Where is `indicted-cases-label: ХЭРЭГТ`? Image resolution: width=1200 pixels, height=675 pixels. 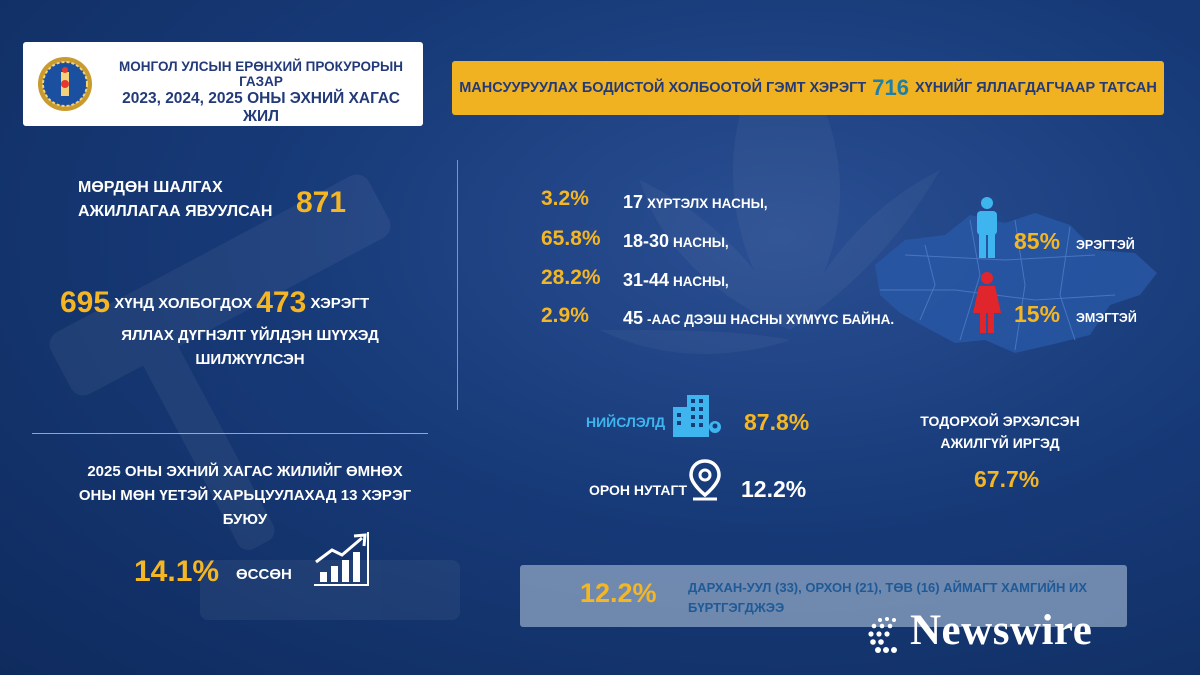
indicted-cases-label: ХЭРЭГТ is located at coordinates (340, 303).